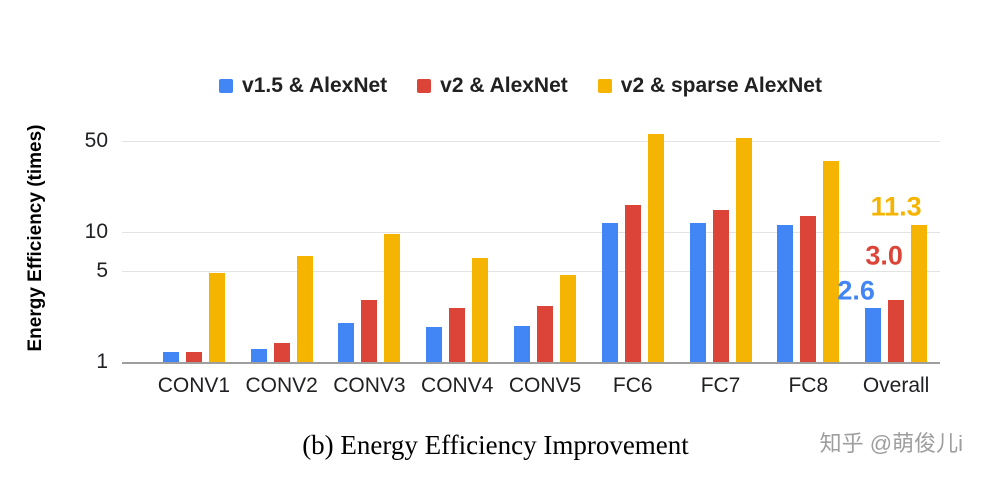  What do you see at coordinates (193, 356) in the screenshot?
I see `bar-v2-alexnet-conv1` at bounding box center [193, 356].